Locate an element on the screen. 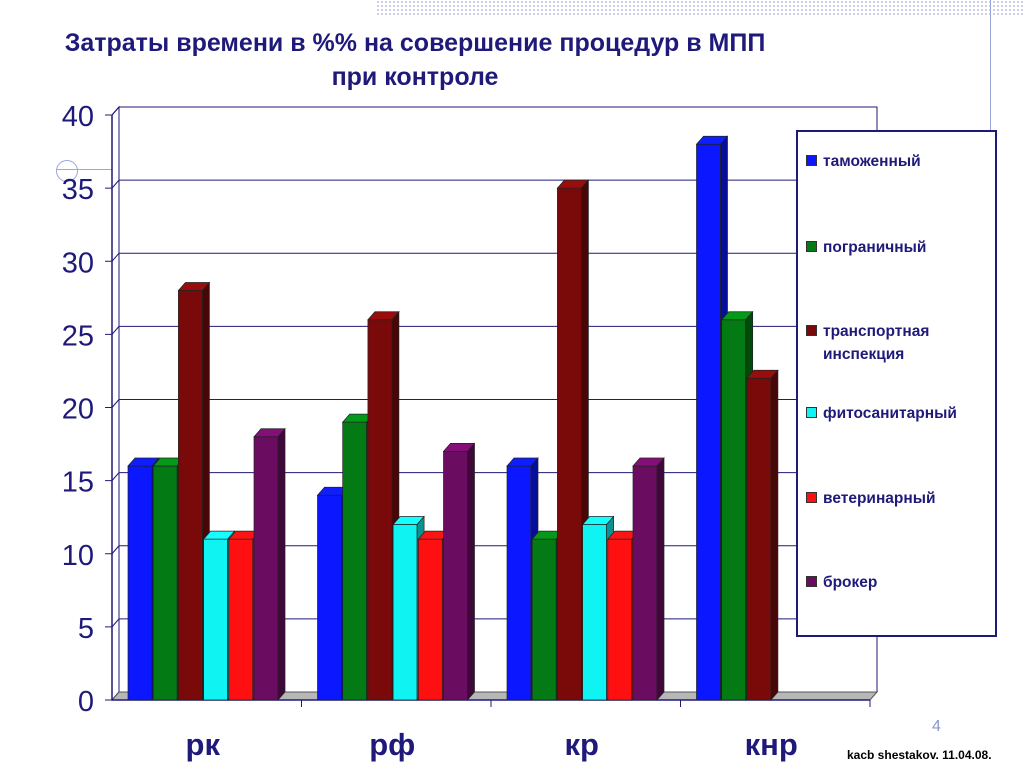 The image size is (1024, 768). y-tick-label: 20 is located at coordinates (78, 410).